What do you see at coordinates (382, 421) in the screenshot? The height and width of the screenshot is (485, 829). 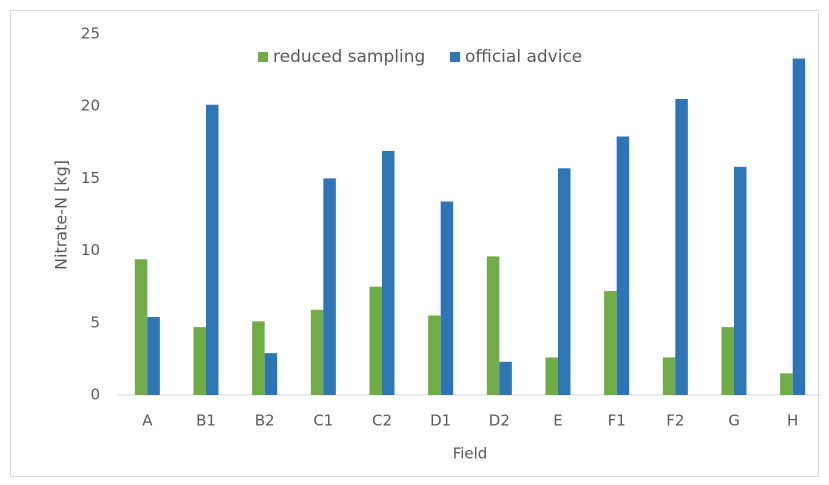 I see `x-tick-label: C2` at bounding box center [382, 421].